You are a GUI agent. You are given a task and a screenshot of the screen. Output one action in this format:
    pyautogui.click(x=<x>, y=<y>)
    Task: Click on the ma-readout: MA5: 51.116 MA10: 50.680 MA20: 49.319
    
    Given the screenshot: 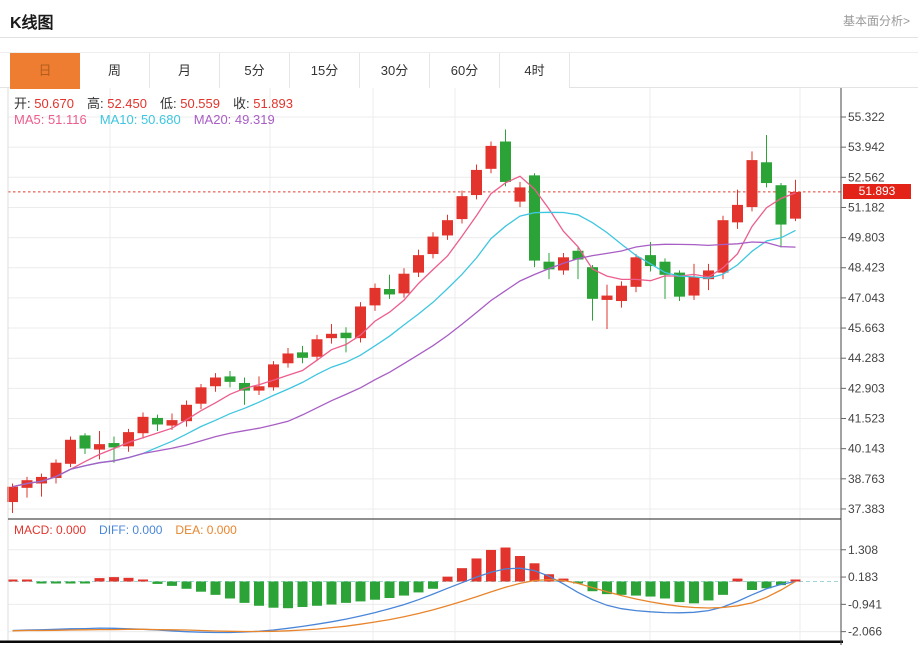 What is the action you would take?
    pyautogui.click(x=151, y=119)
    